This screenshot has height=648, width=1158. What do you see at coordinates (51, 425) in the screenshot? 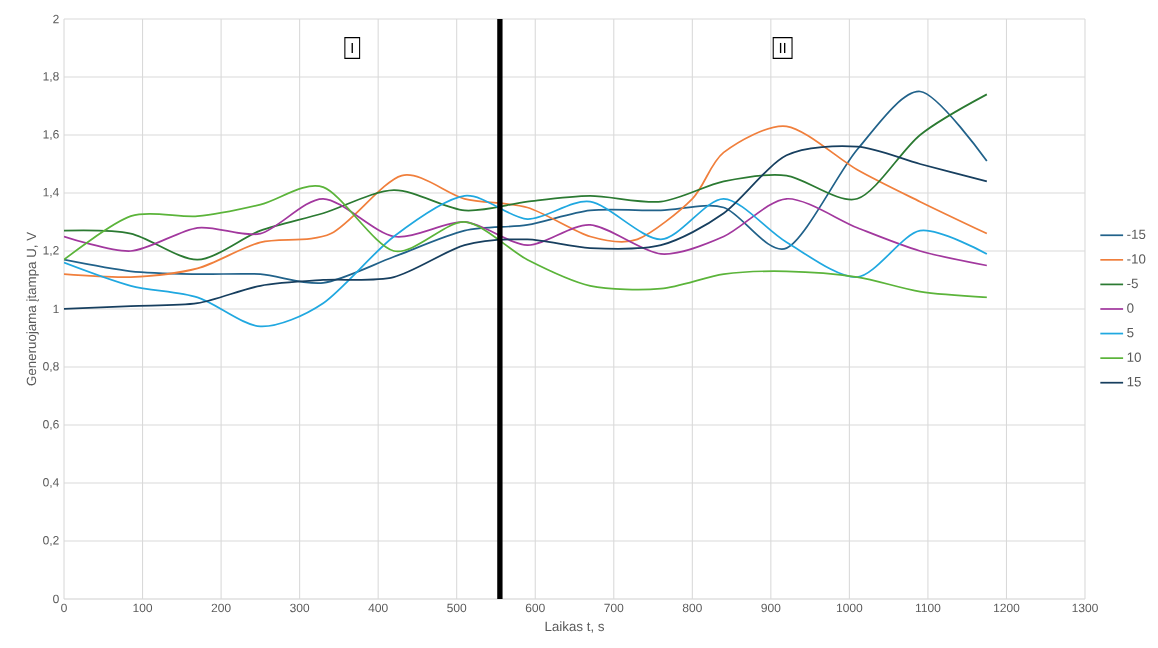
I see `y-tick-label: 0,6` at bounding box center [51, 425].